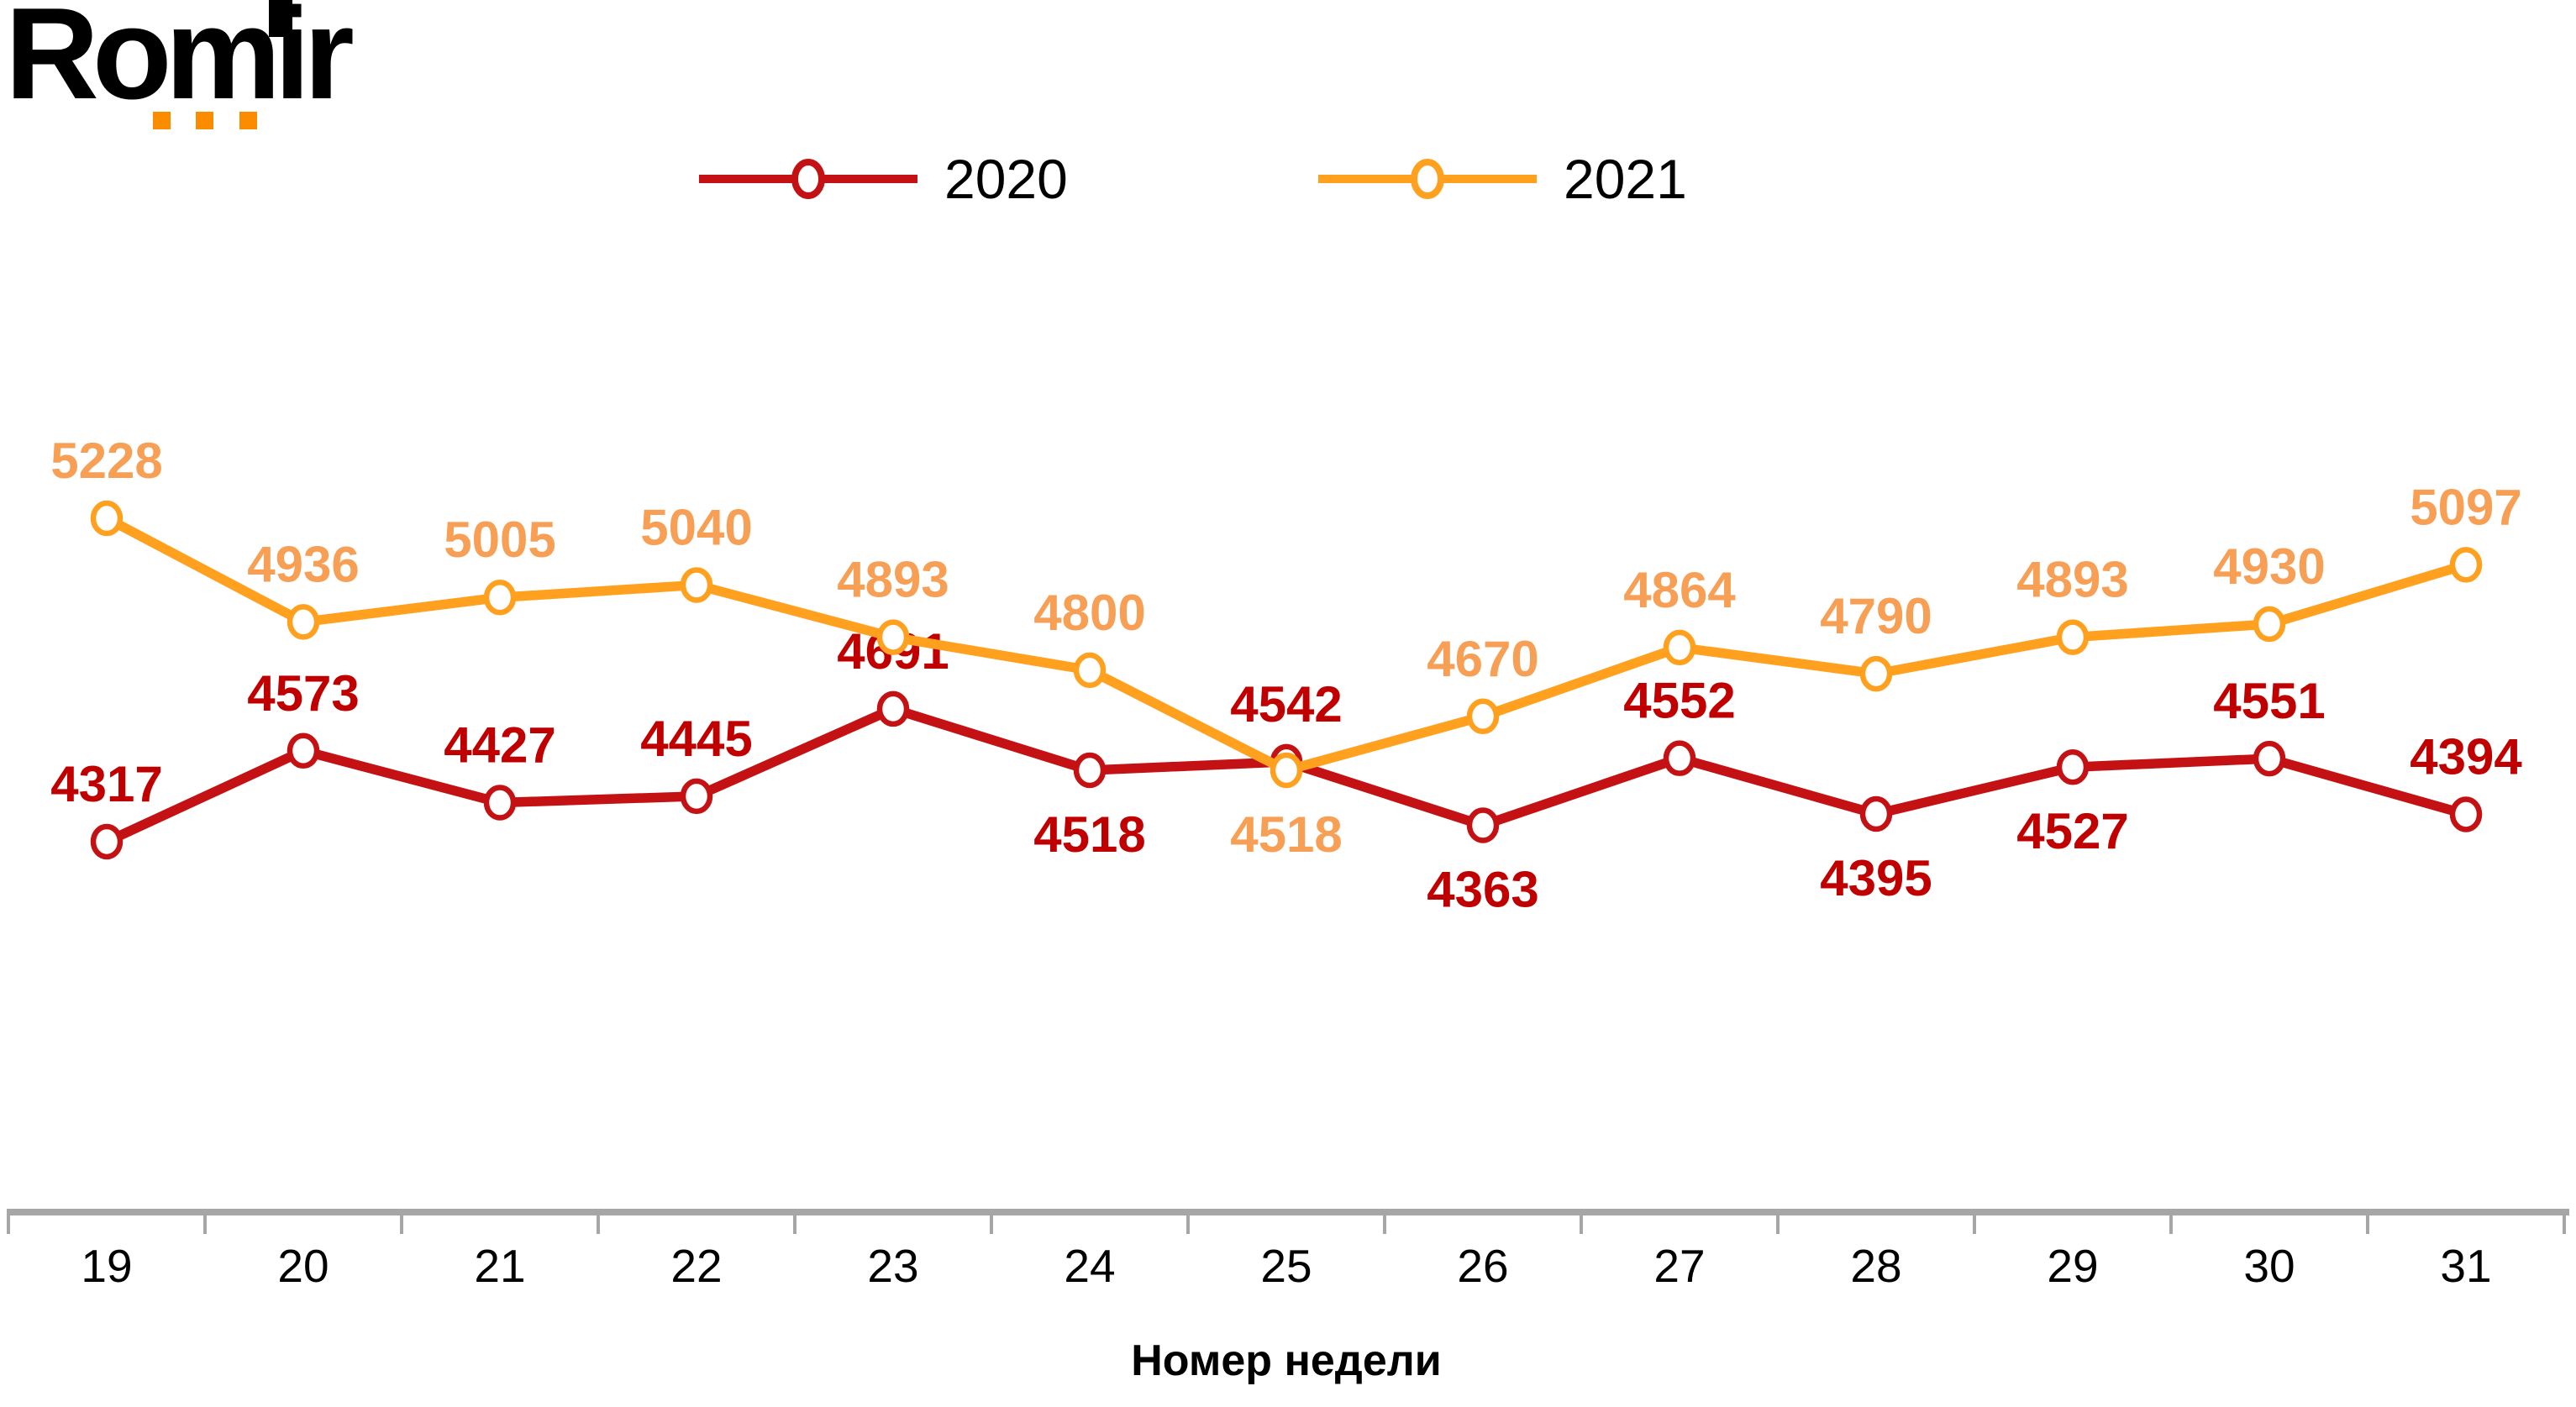 The height and width of the screenshot is (1407, 2576). What do you see at coordinates (106, 1266) in the screenshot?
I see `x-axis-label: 19` at bounding box center [106, 1266].